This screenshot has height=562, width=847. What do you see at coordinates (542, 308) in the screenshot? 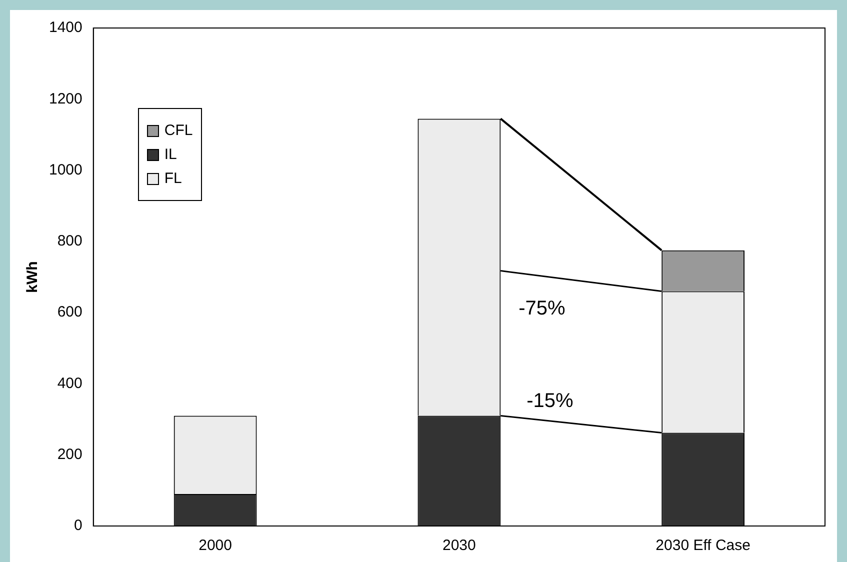
I see `annotation: -75%` at bounding box center [542, 308].